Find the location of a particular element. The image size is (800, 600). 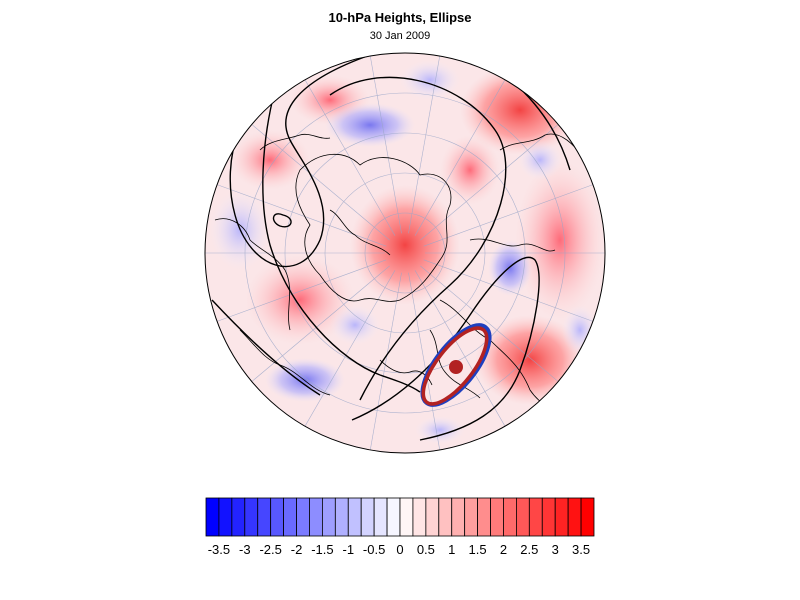

colorbar-tick-label: -3 is located at coordinates (245, 549).